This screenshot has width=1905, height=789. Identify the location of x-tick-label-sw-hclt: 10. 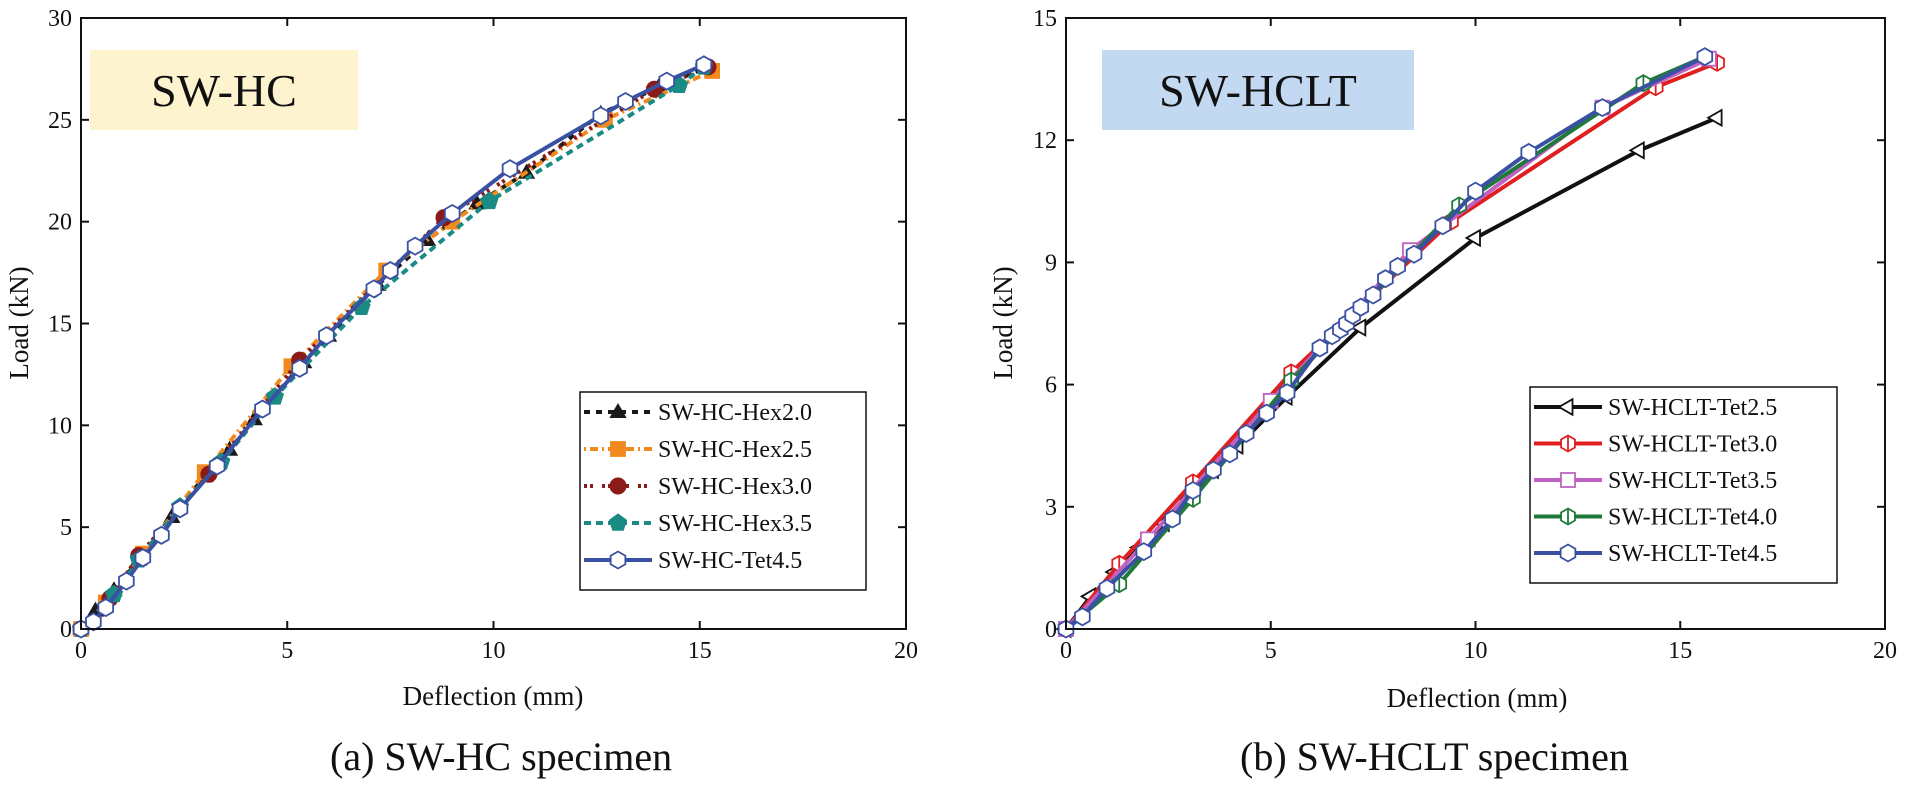
(1476, 651).